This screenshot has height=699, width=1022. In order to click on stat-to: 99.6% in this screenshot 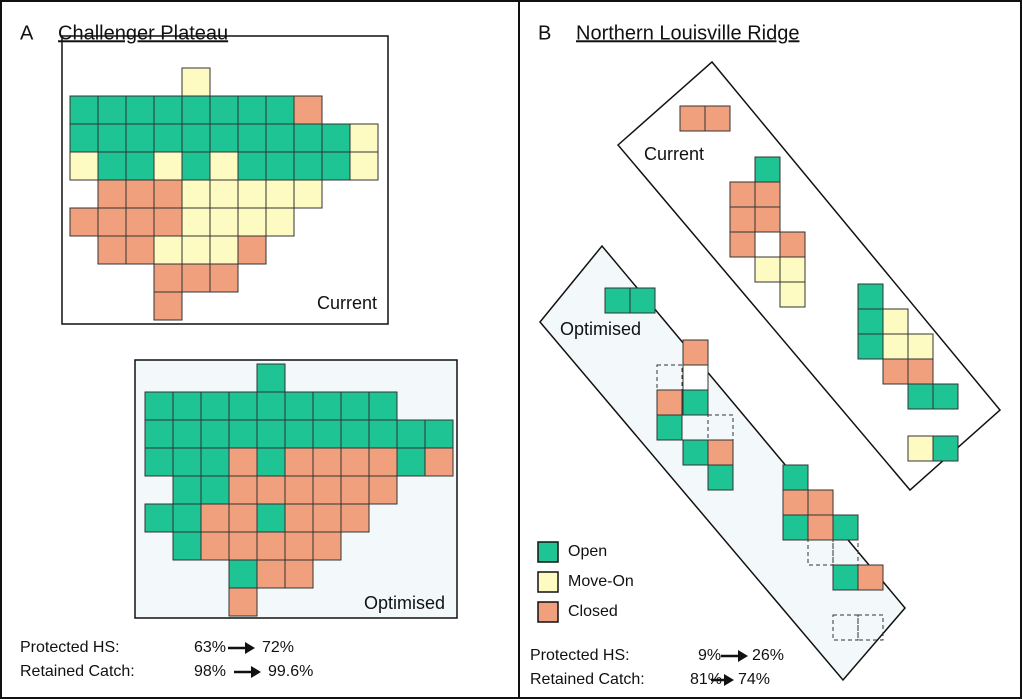, I will do `click(290, 671)`.